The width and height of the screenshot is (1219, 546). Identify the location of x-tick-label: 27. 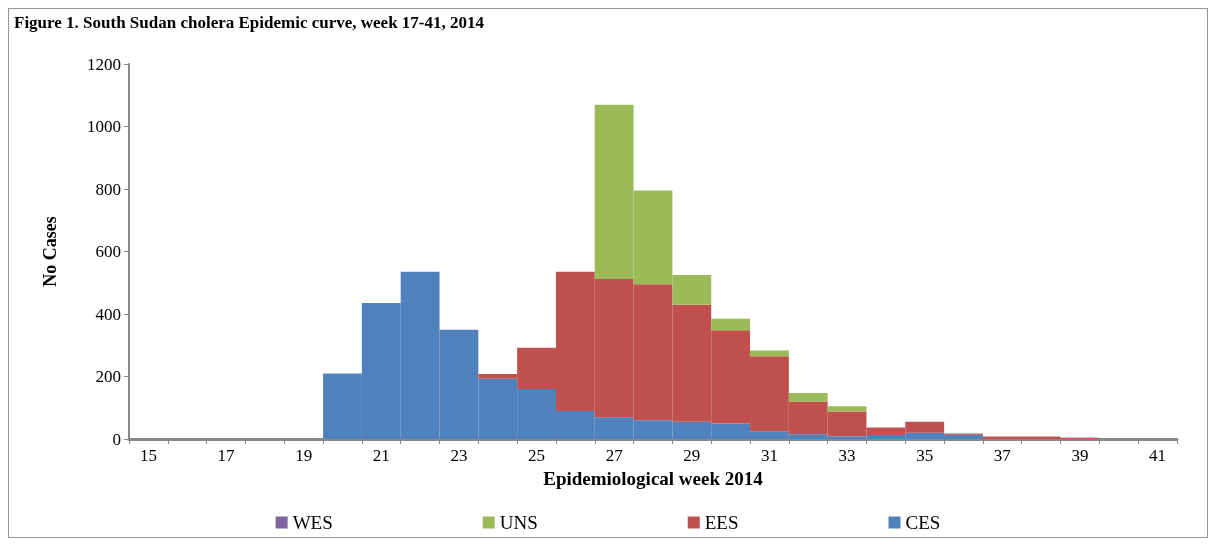
(614, 455).